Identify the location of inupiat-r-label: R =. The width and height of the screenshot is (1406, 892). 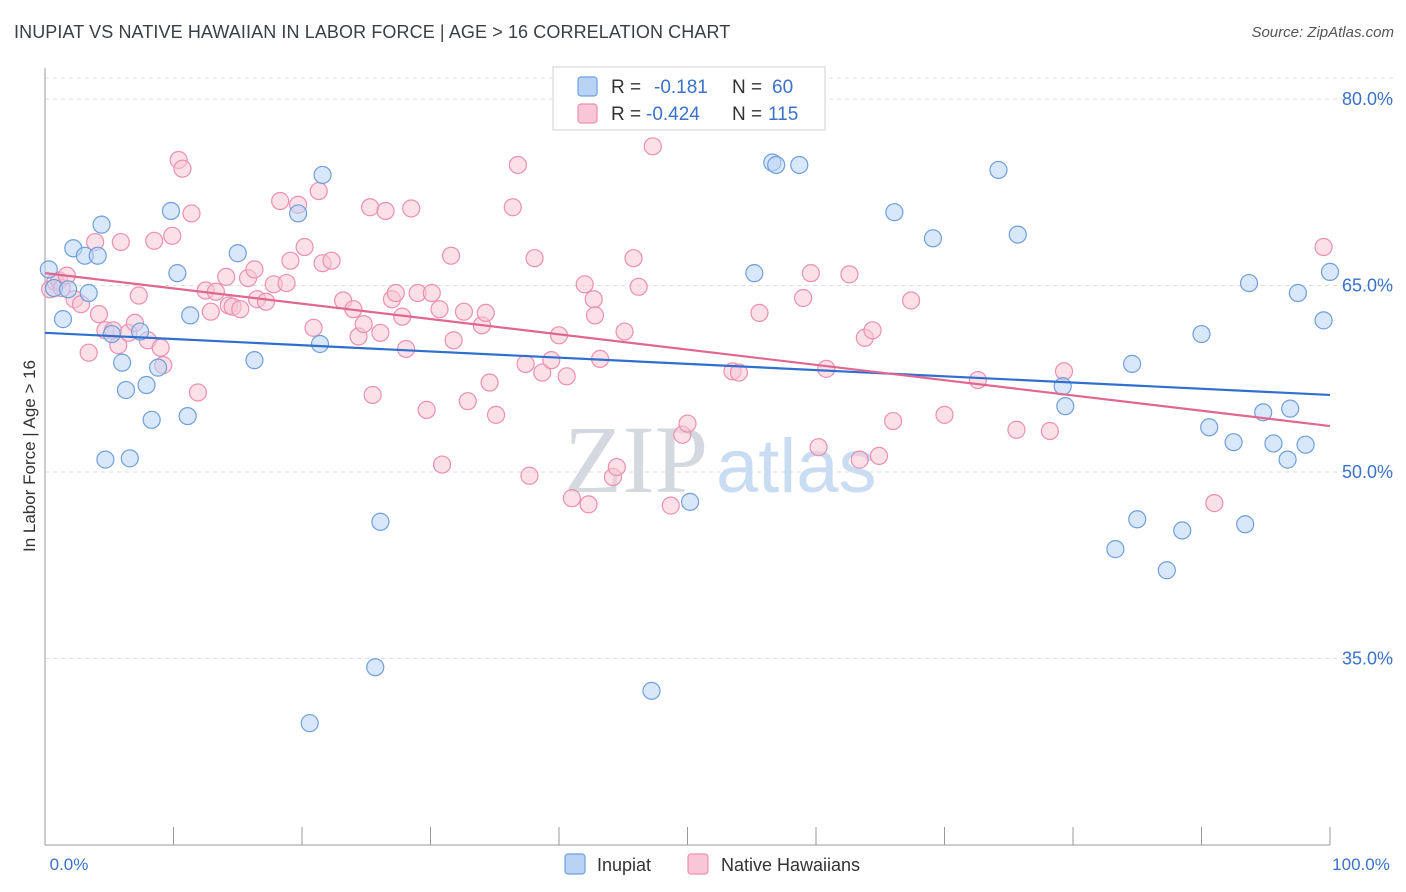
(626, 87).